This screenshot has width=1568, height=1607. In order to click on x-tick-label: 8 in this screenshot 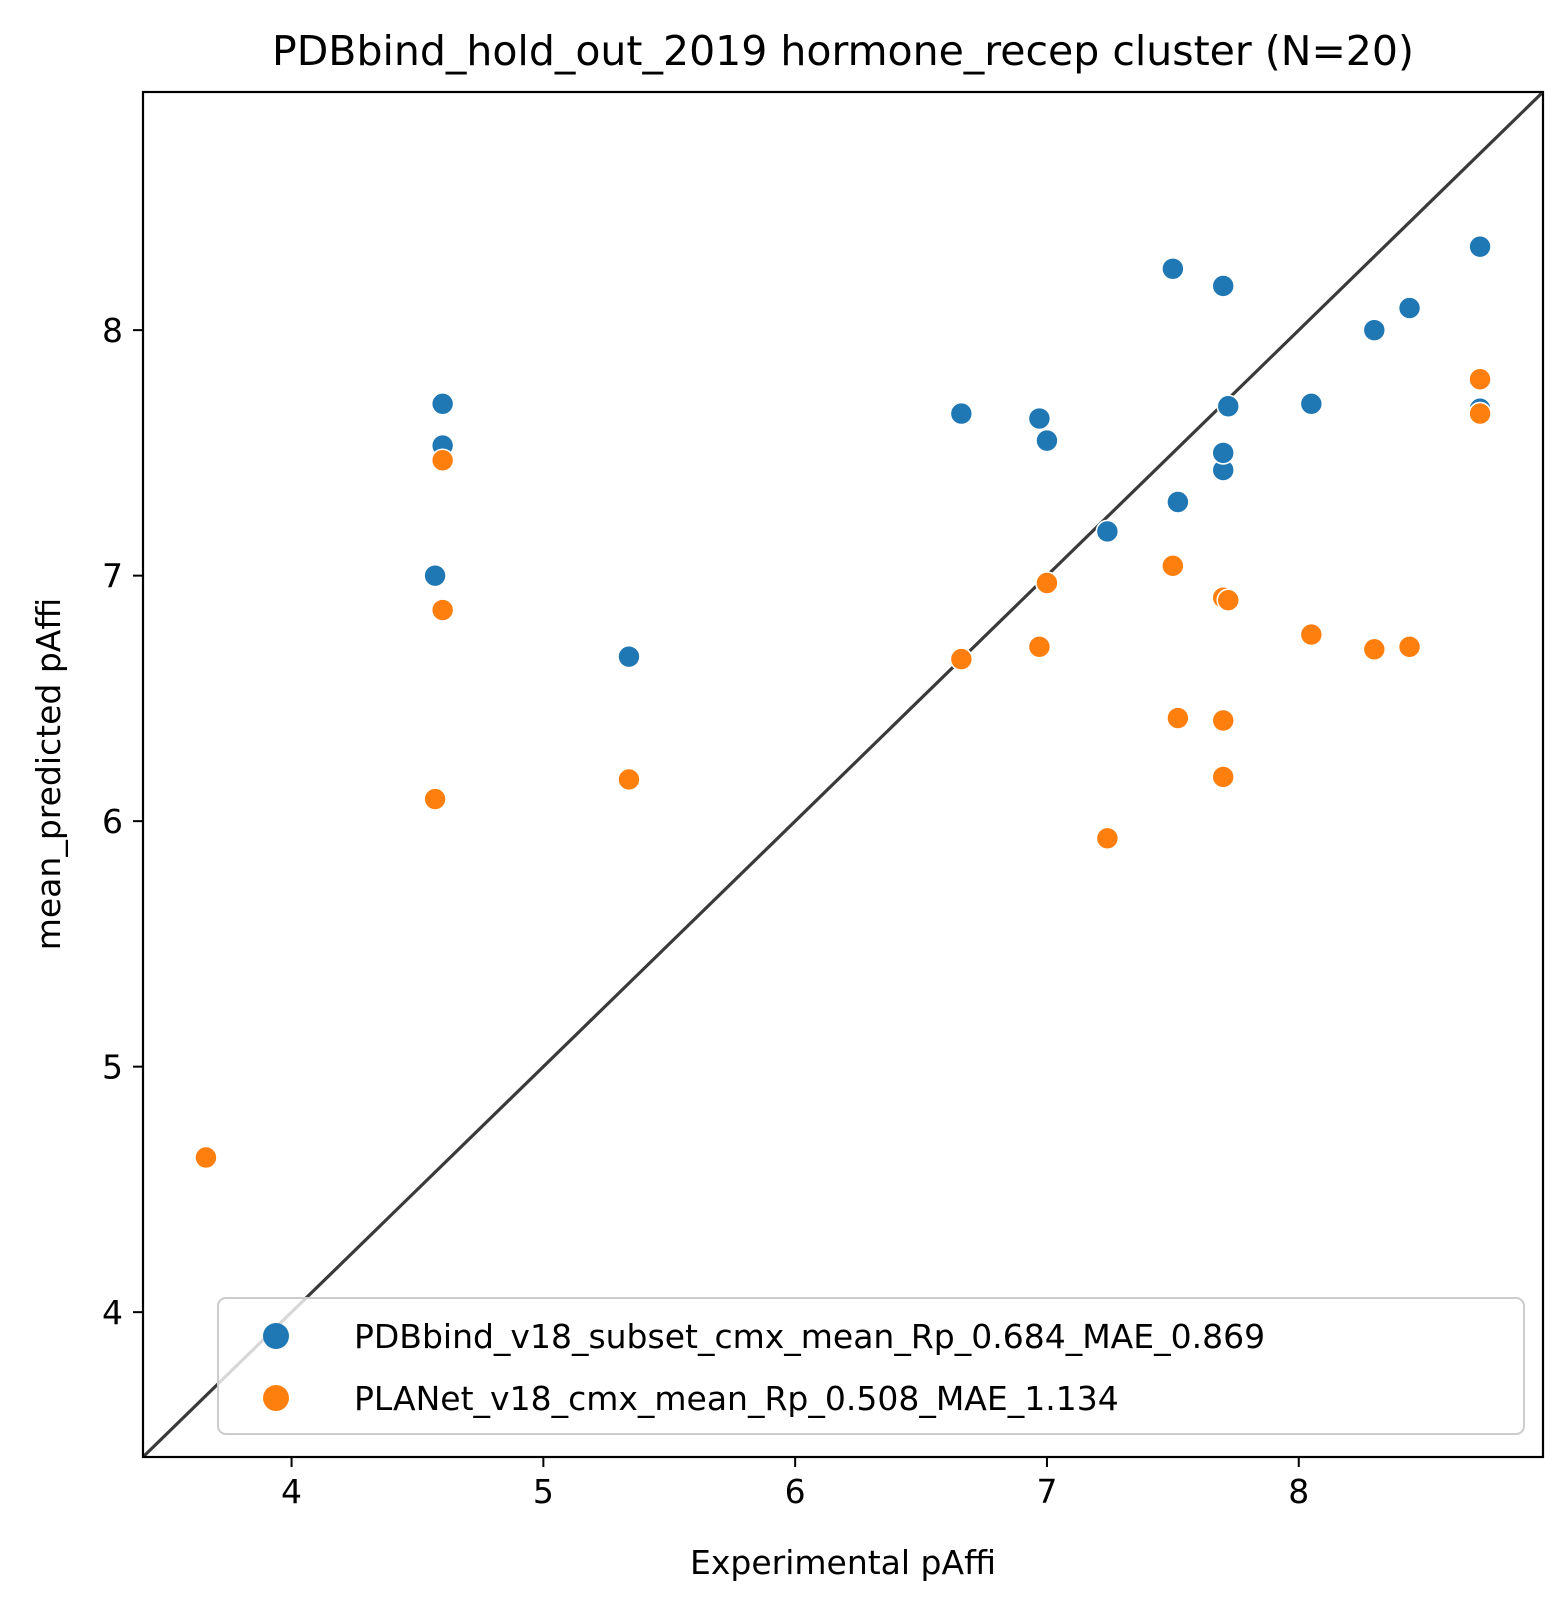, I will do `click(1298, 1491)`.